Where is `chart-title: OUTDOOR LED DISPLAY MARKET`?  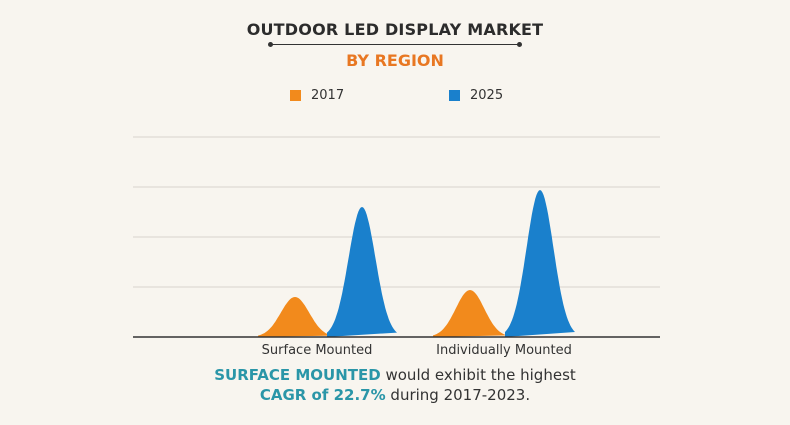 chart-title: OUTDOOR LED DISPLAY MARKET is located at coordinates (395, 29).